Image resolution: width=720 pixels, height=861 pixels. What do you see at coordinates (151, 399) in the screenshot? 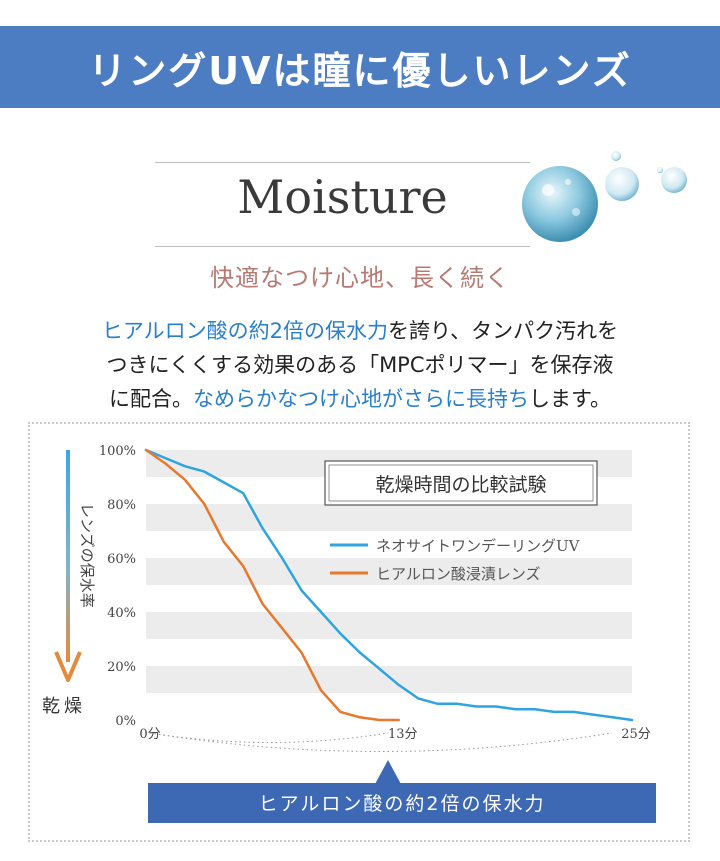
I see `line3-start: に配合。` at bounding box center [151, 399].